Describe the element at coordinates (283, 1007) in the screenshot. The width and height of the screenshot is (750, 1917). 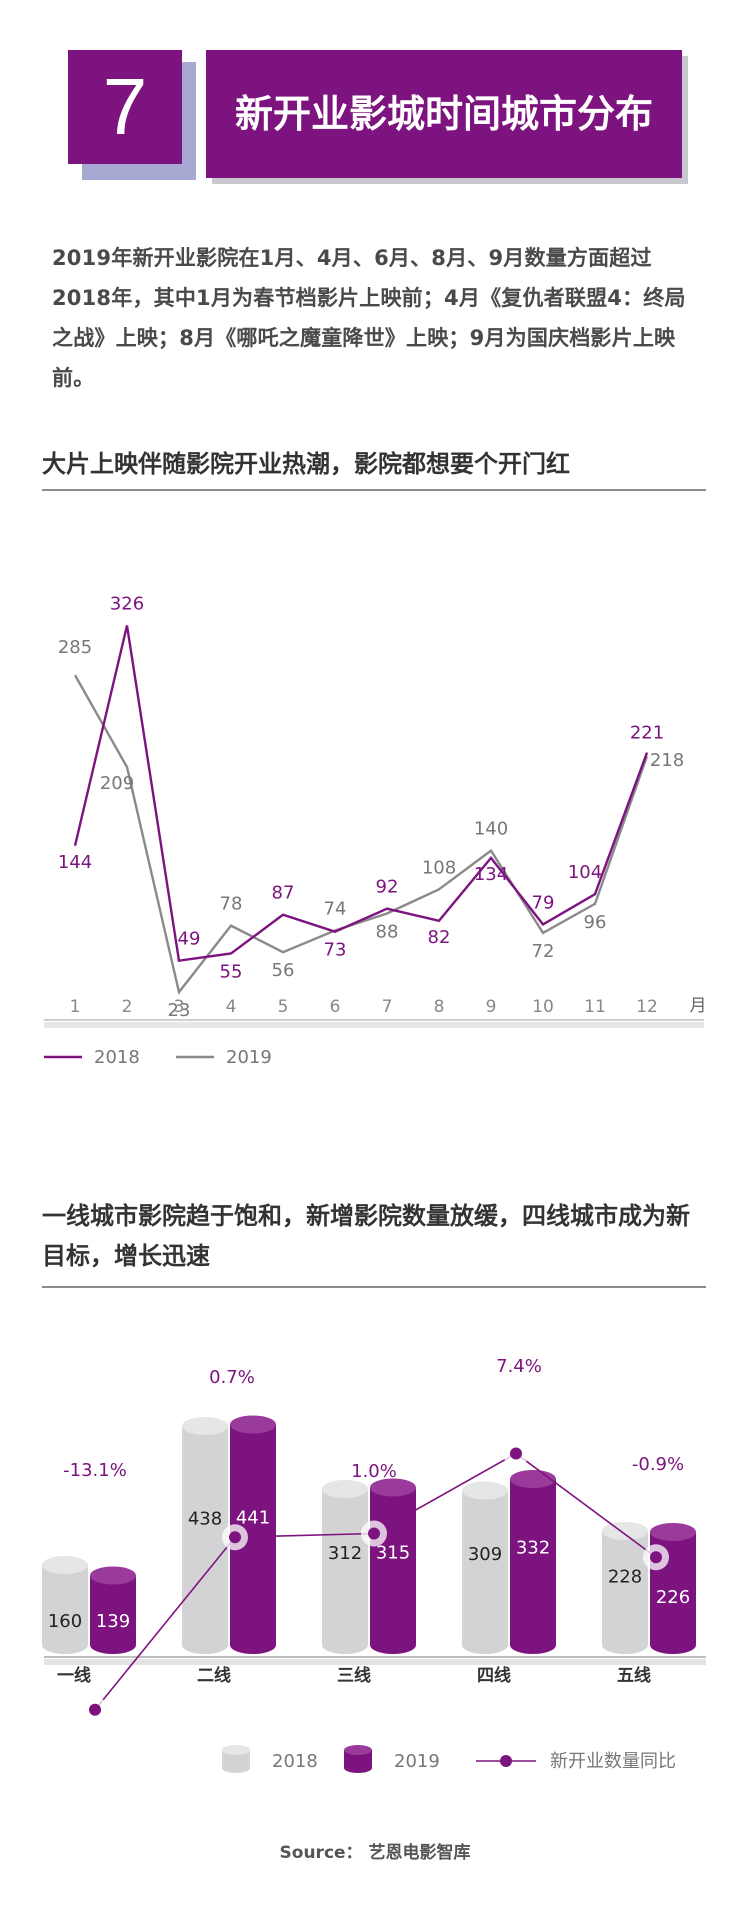
I see `x-tick-label: 5` at that location.